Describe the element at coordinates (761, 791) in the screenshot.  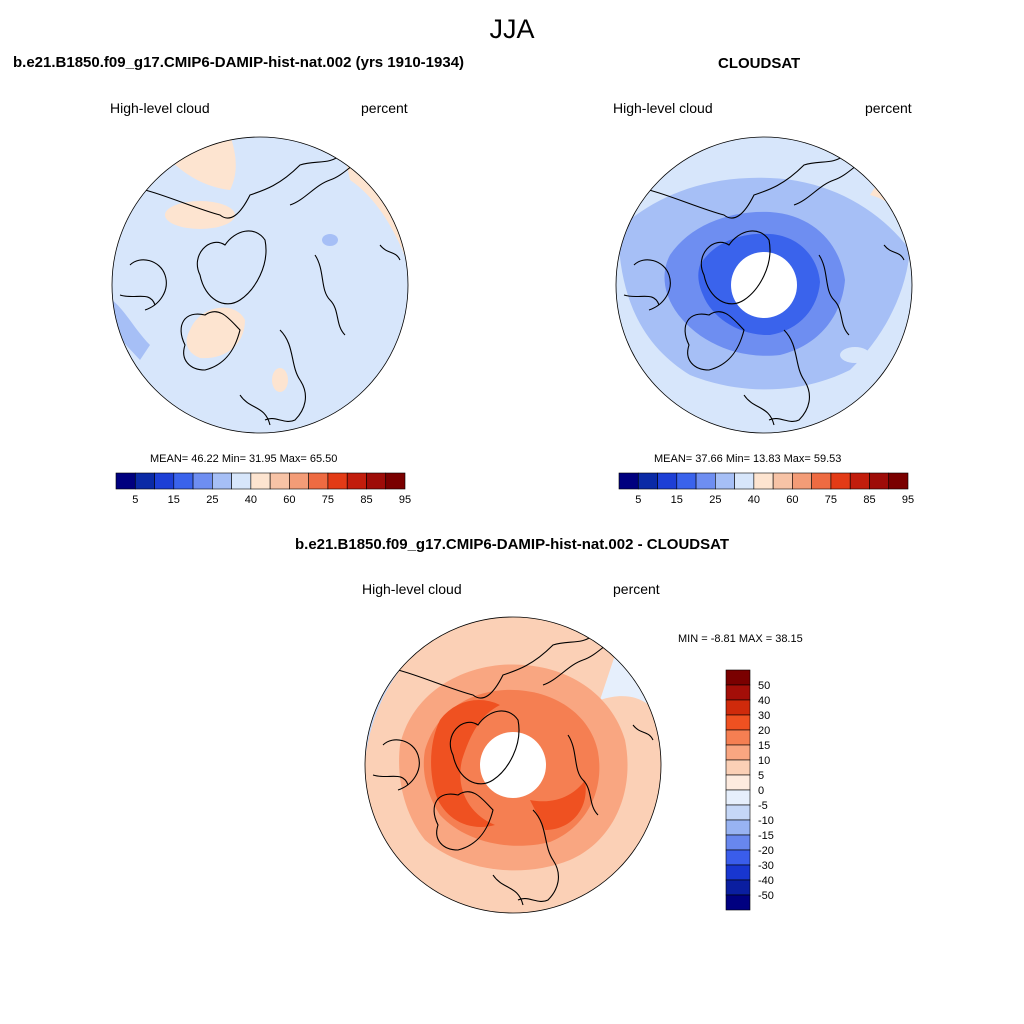
I see `colorbar-tick-label: 0` at that location.